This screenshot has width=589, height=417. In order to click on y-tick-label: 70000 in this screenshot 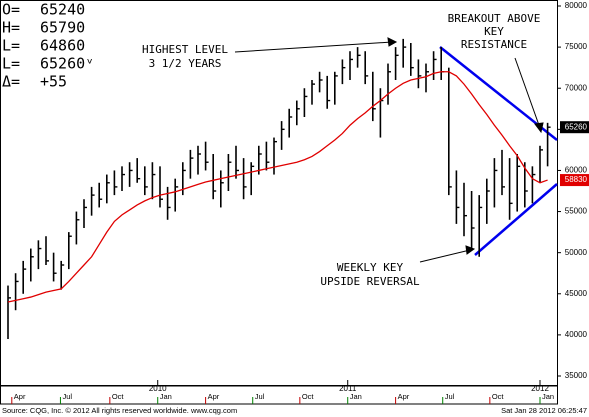, I will do `click(576, 87)`.